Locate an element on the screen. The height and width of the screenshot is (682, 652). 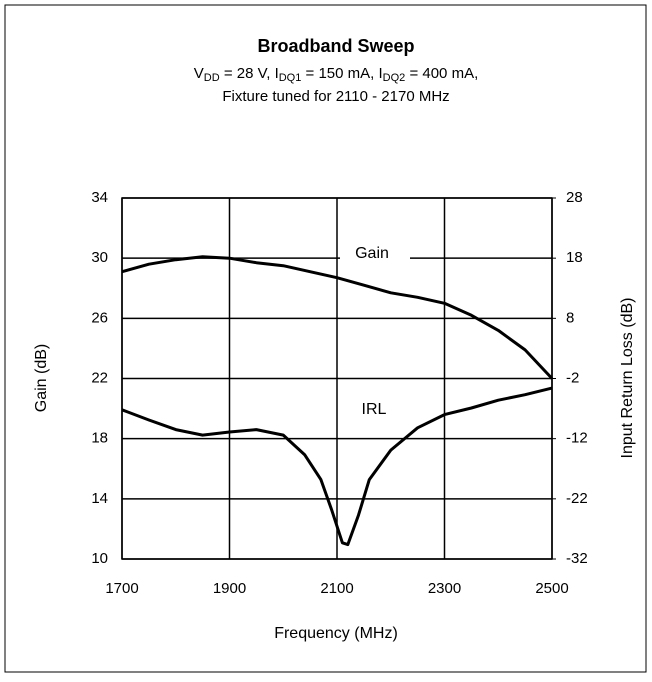
x-tick-label: 2300 is located at coordinates (444, 588).